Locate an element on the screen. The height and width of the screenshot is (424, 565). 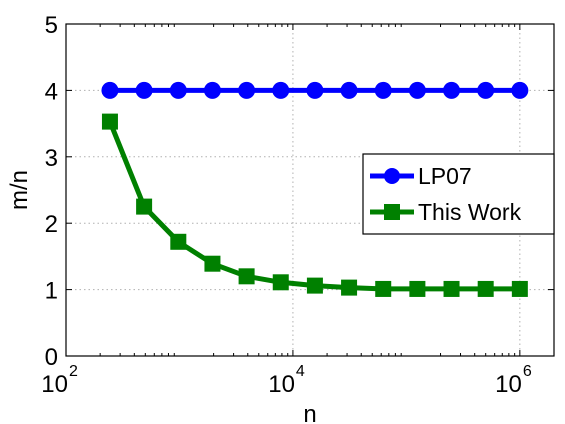
x-tick-label: 10 6 is located at coordinates (513, 380).